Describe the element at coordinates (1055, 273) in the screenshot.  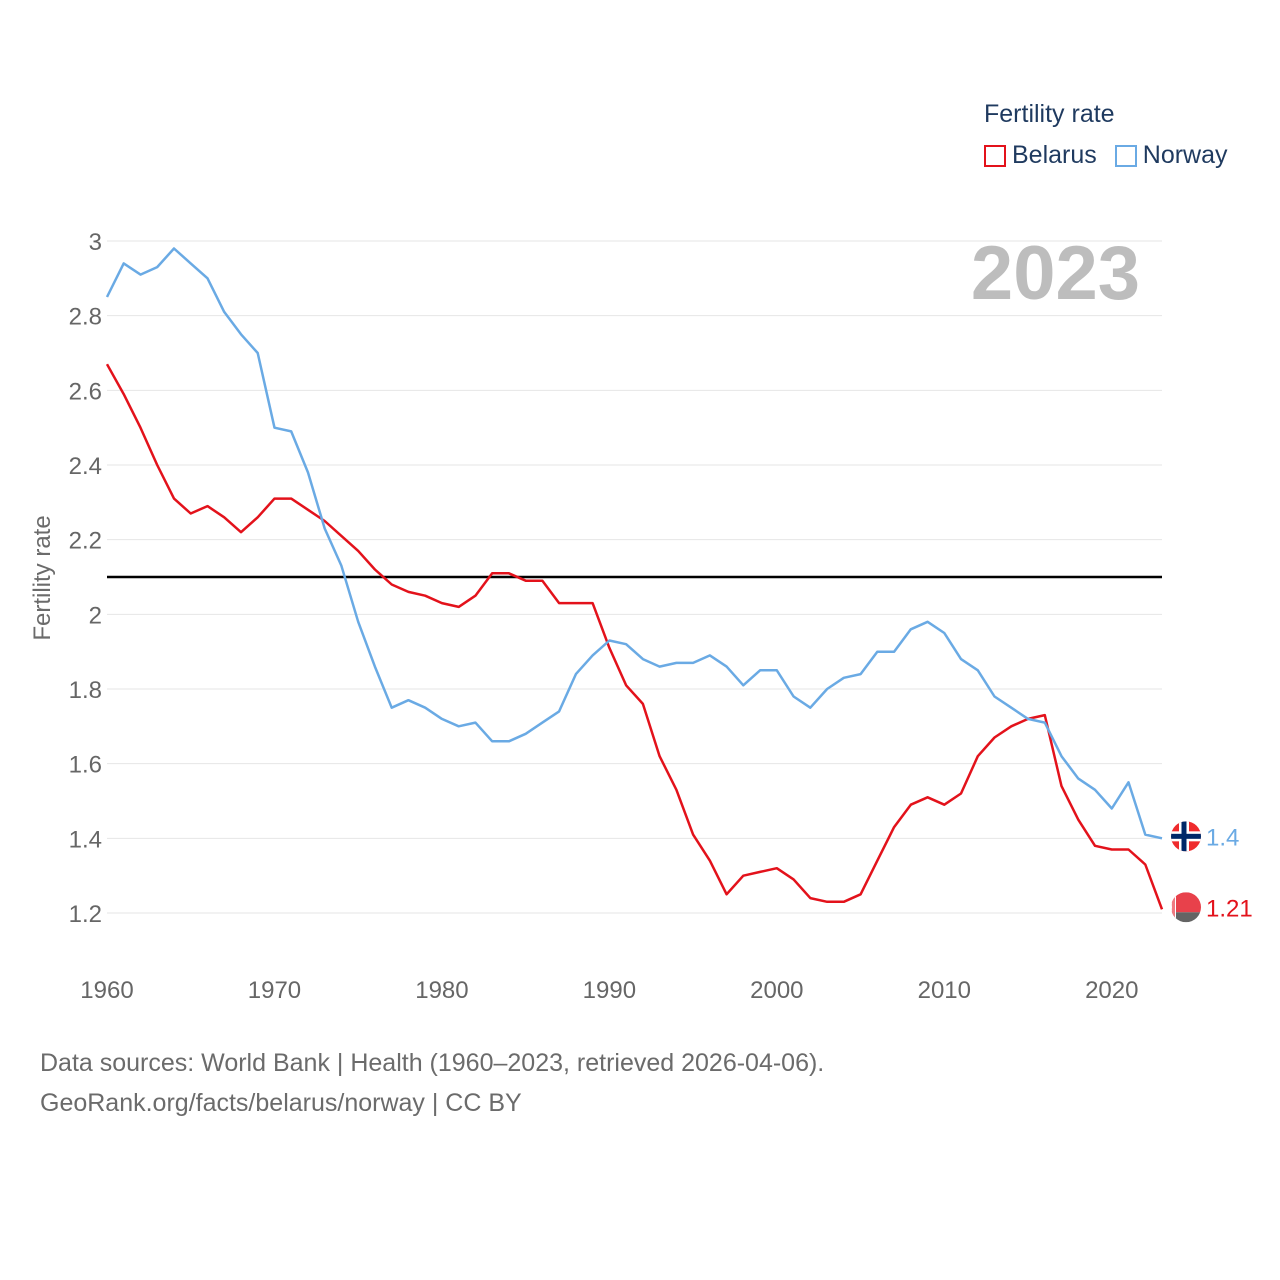
I see `year-watermark: 2023` at that location.